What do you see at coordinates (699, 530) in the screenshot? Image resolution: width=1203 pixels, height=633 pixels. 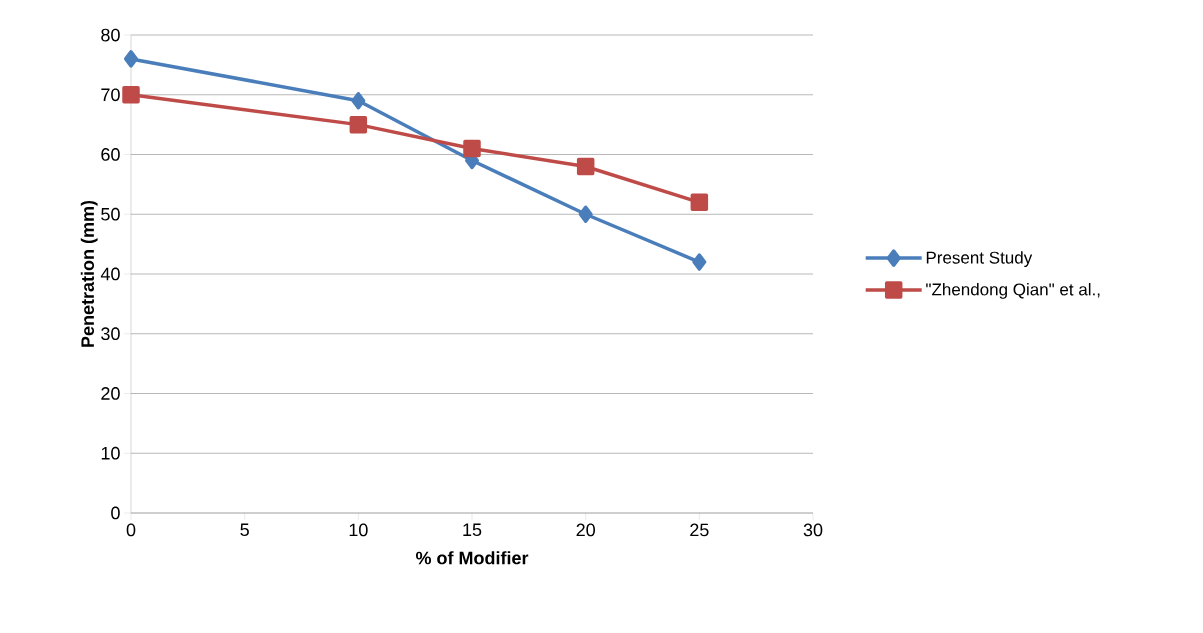 I see `x-tick-label: 25` at bounding box center [699, 530].